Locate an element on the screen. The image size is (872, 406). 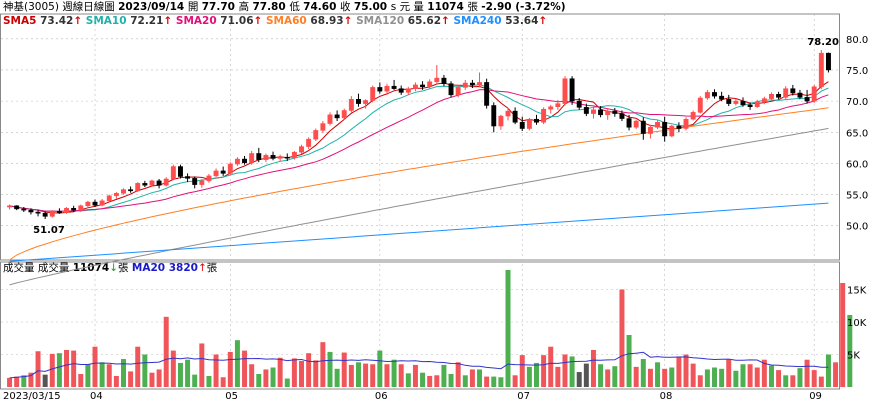
sma-legend-value: 71.06 is located at coordinates (236, 21).